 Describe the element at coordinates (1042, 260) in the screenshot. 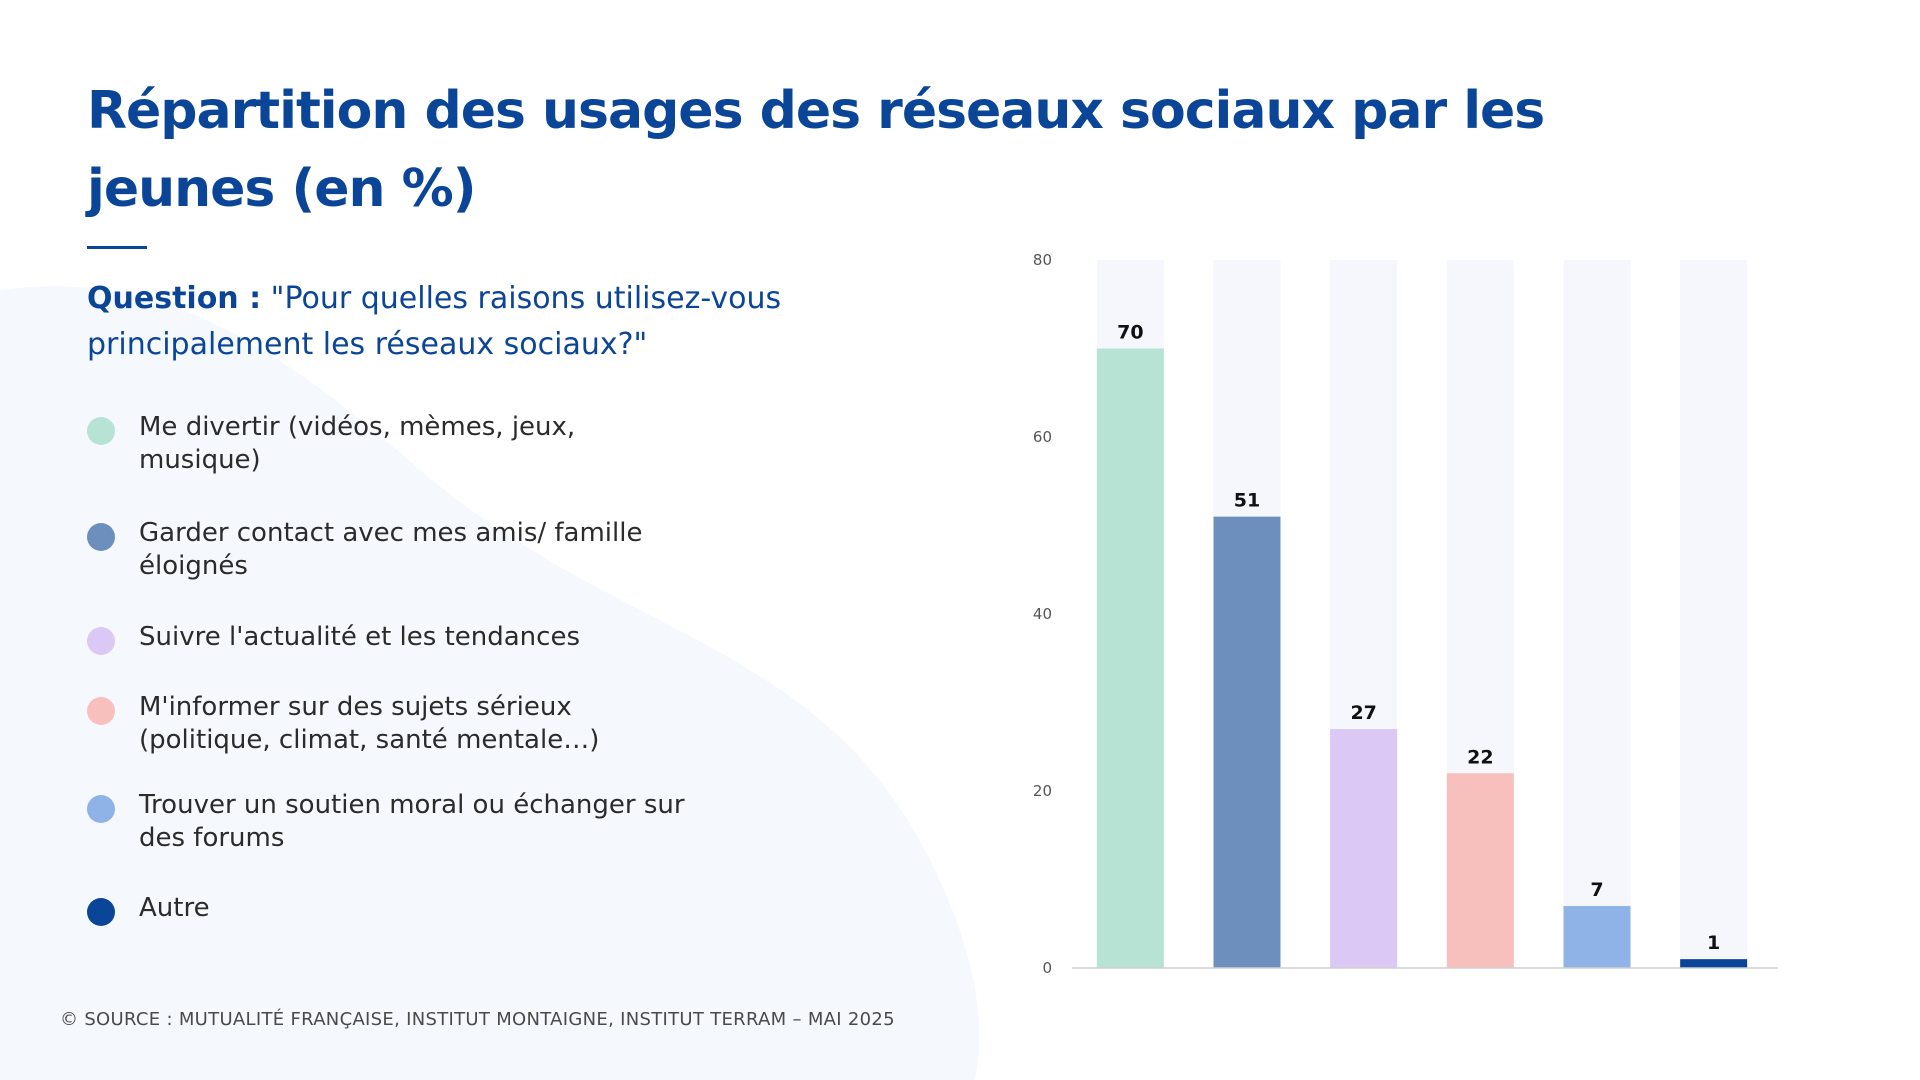

I see `y-tick-label: 80` at that location.